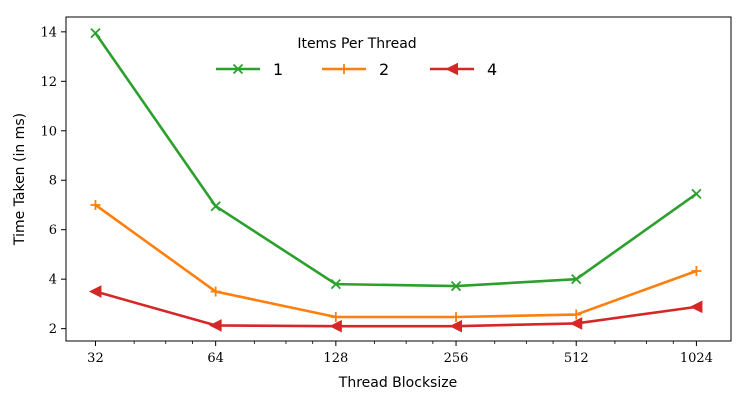  What do you see at coordinates (492, 69) in the screenshot?
I see `legend-label: 4` at bounding box center [492, 69].